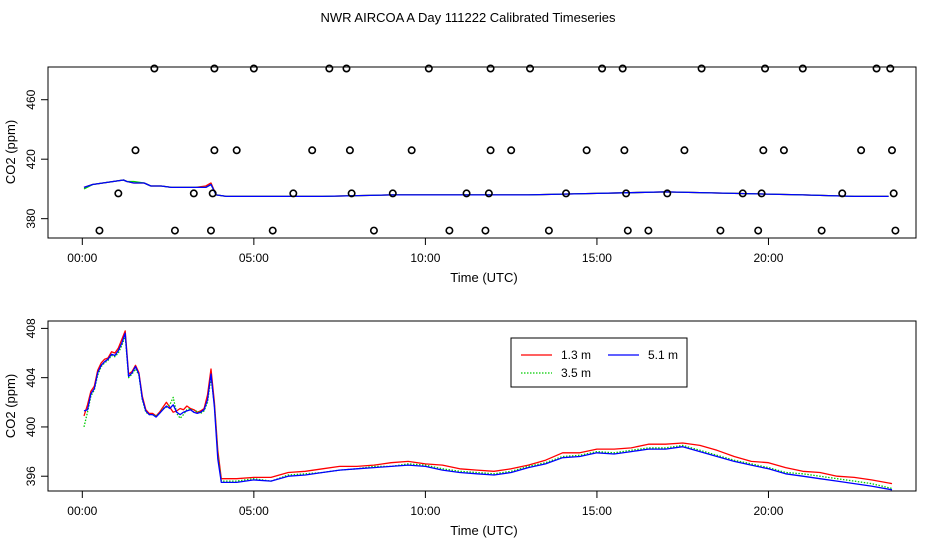 Image resolution: width=936 pixels, height=540 pixels. I want to click on top-series-lines, so click(486, 188).